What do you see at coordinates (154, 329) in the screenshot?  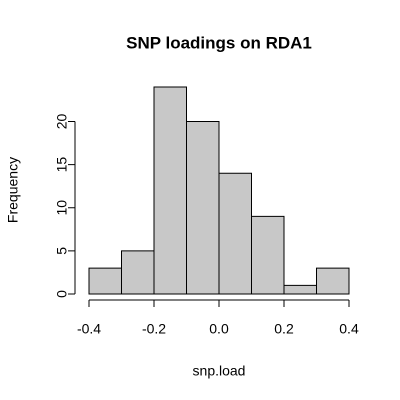 I see `x-tick-label: -0.2` at bounding box center [154, 329].